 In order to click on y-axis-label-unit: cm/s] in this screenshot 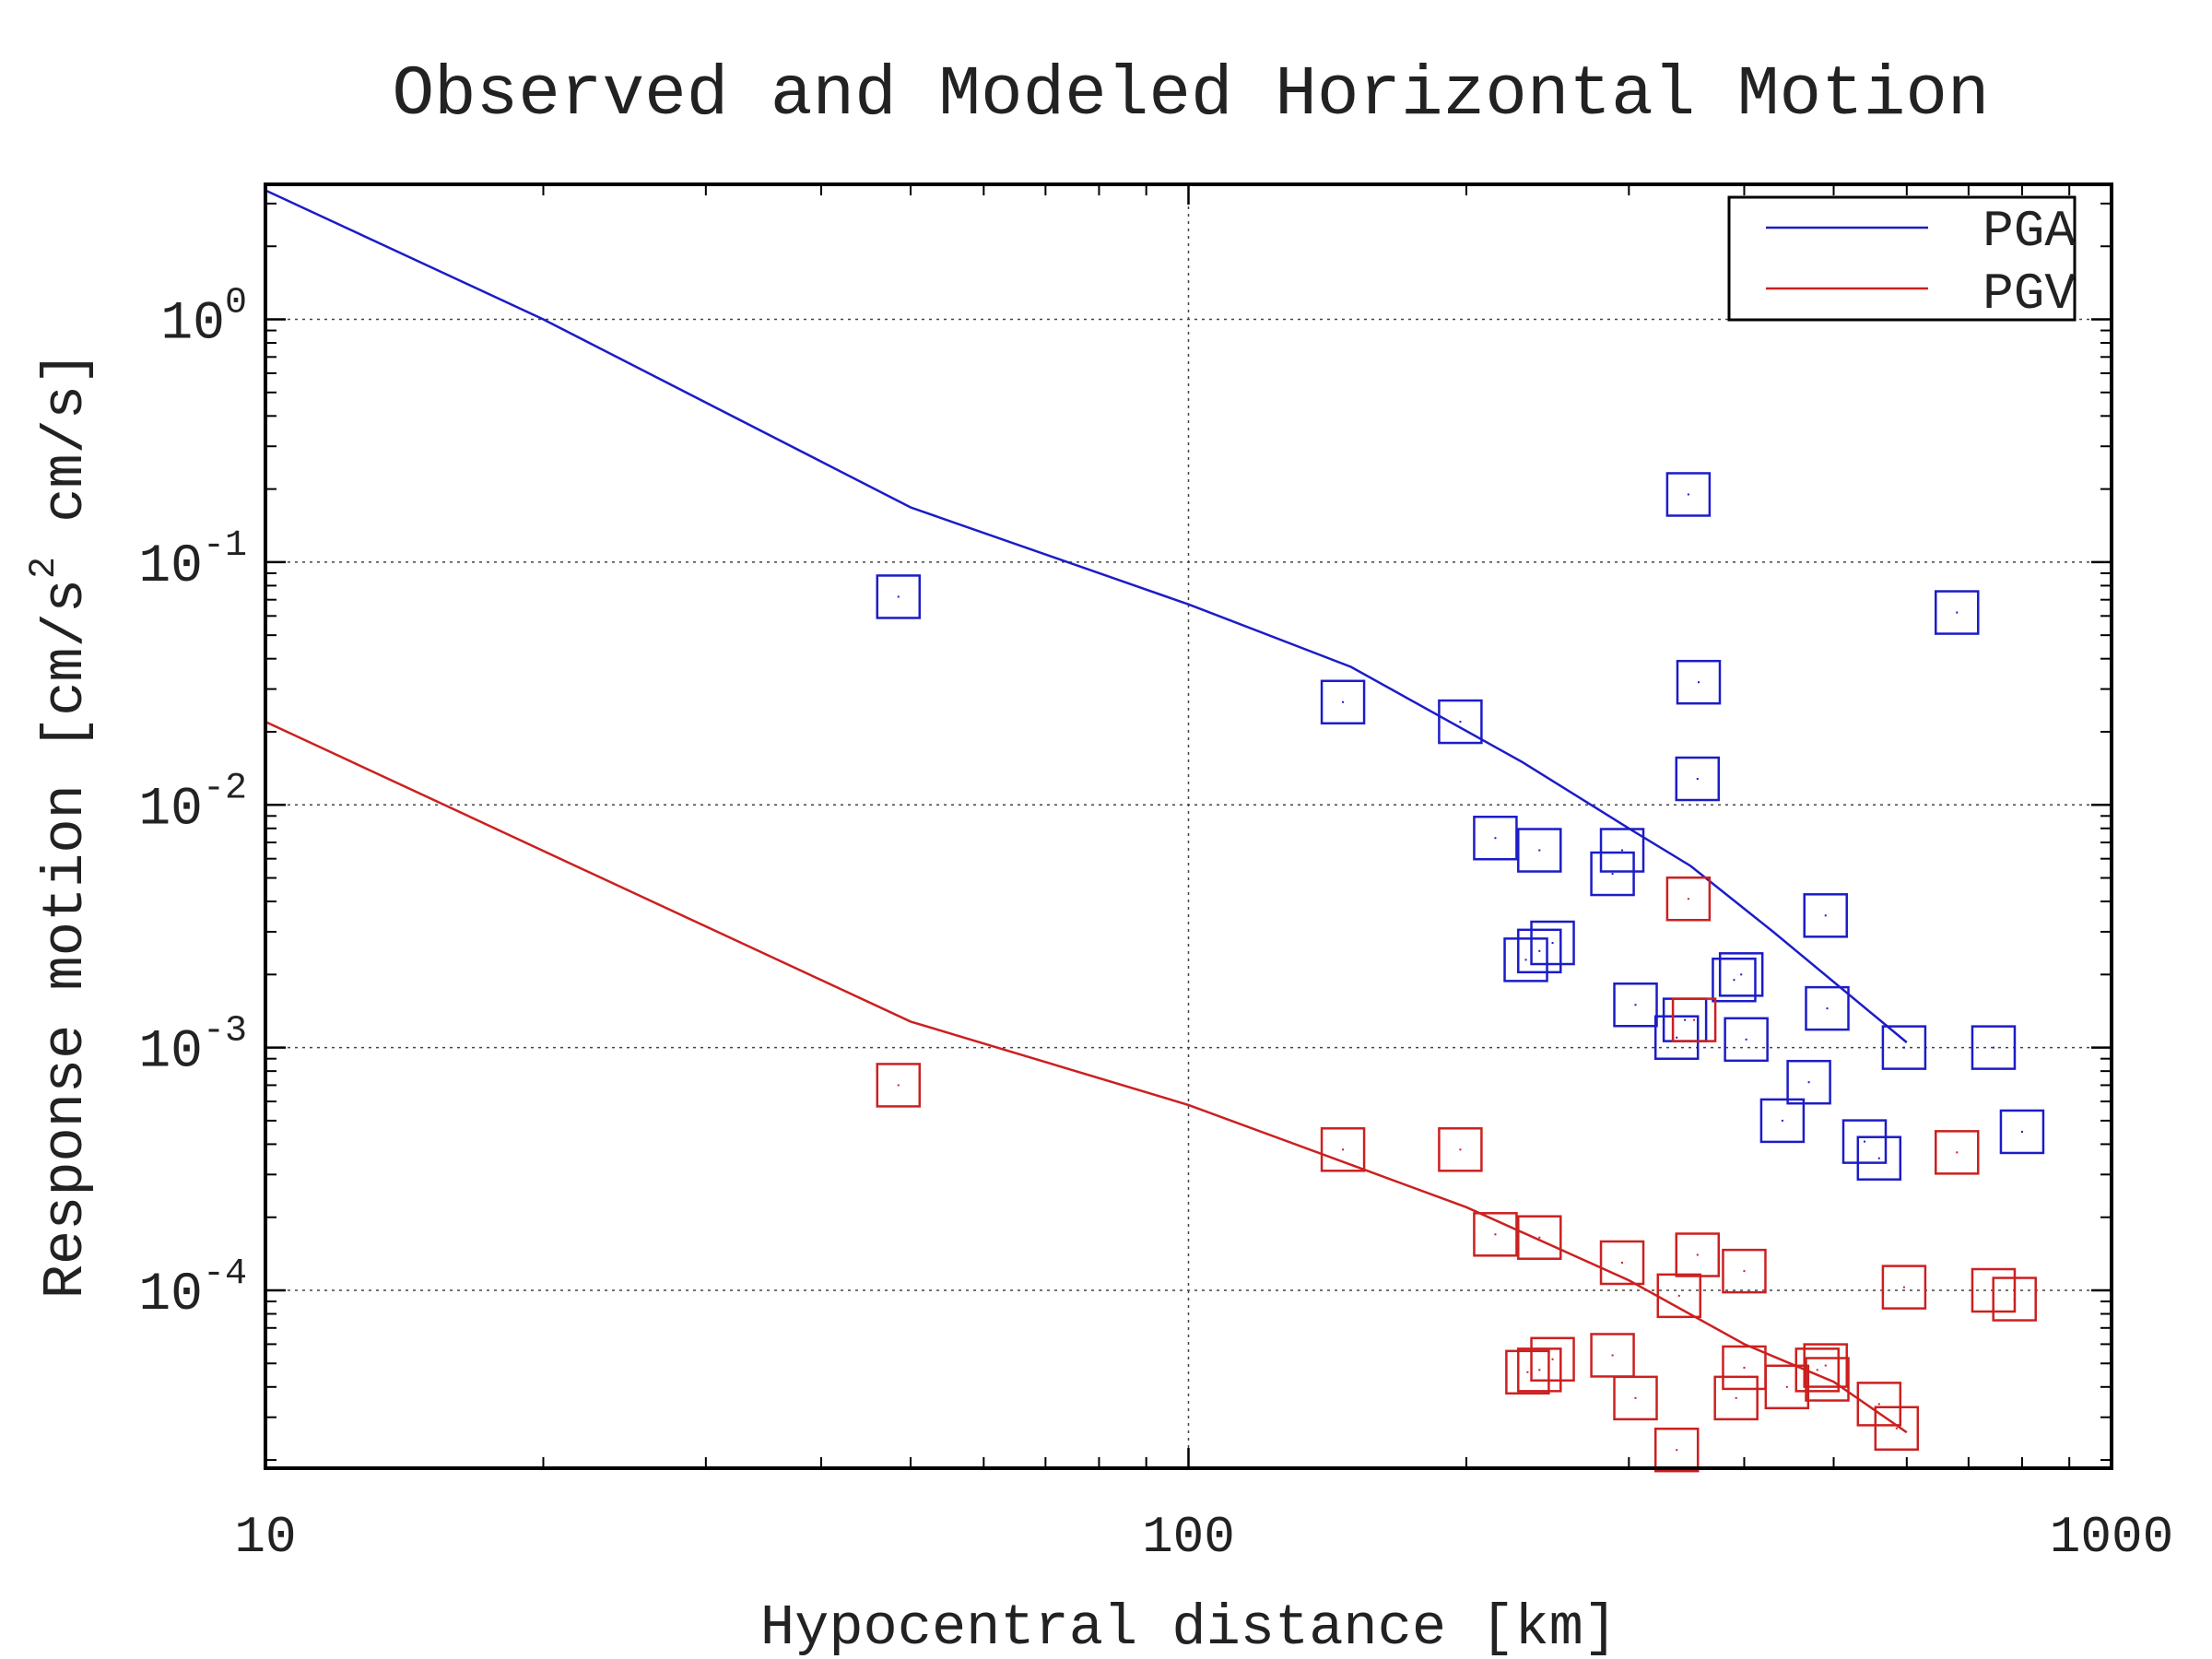, I will do `click(66, 454)`.